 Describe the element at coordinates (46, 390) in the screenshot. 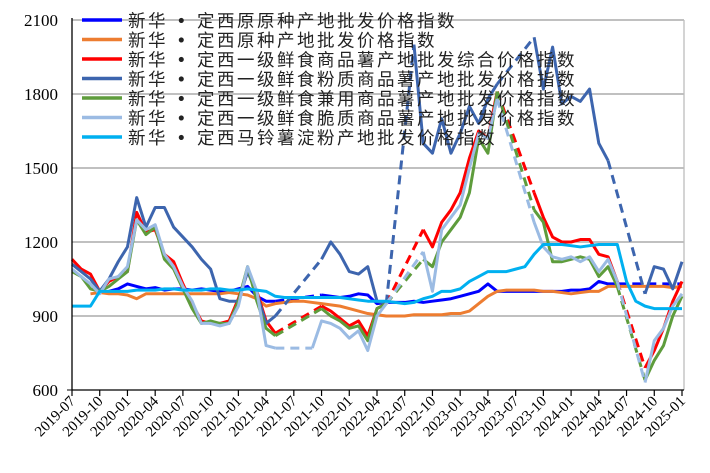

I see `y-tick-label: 600` at that location.